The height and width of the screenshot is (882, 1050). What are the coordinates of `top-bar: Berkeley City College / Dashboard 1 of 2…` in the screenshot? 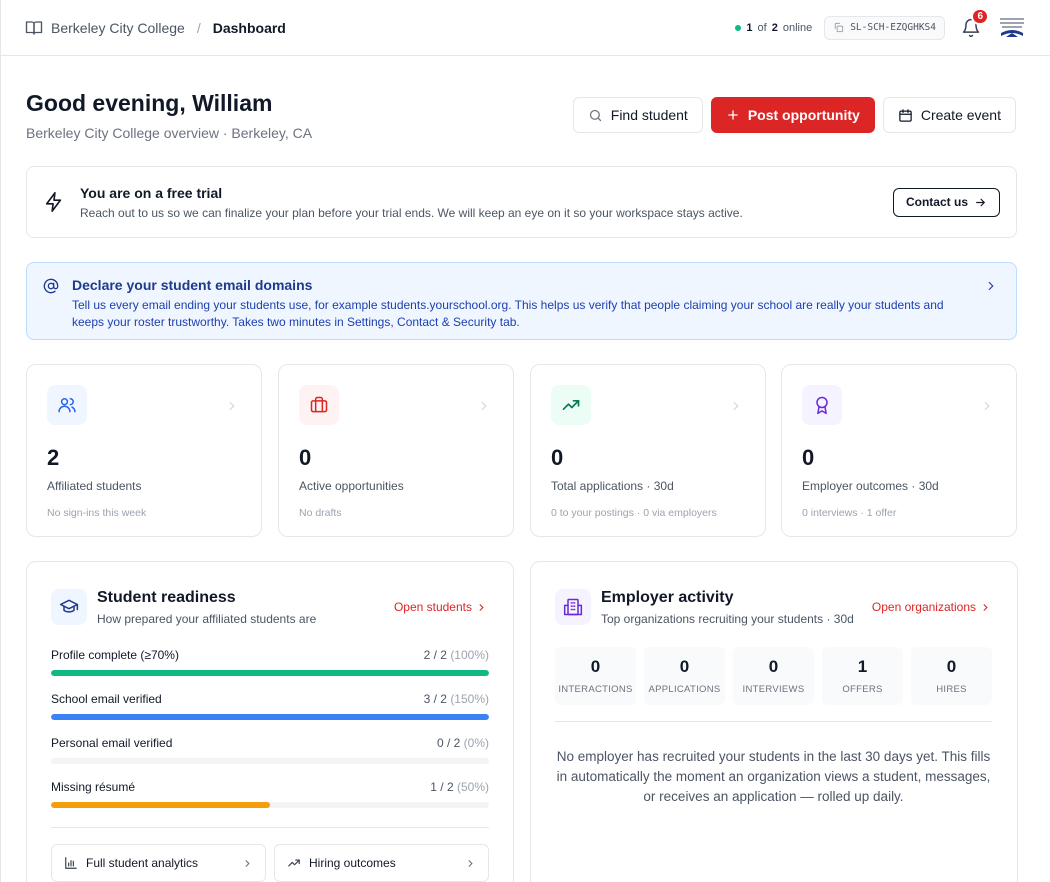 It's located at (525, 28).